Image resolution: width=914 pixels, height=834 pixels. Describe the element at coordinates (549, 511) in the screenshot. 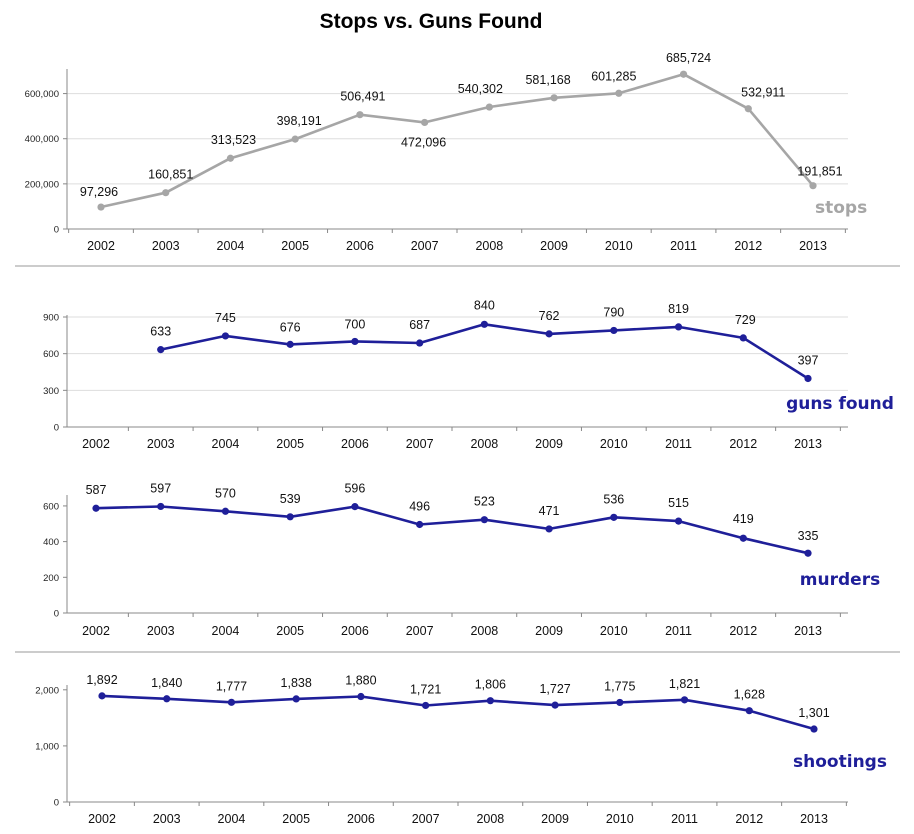

I see `data-label: 471` at that location.